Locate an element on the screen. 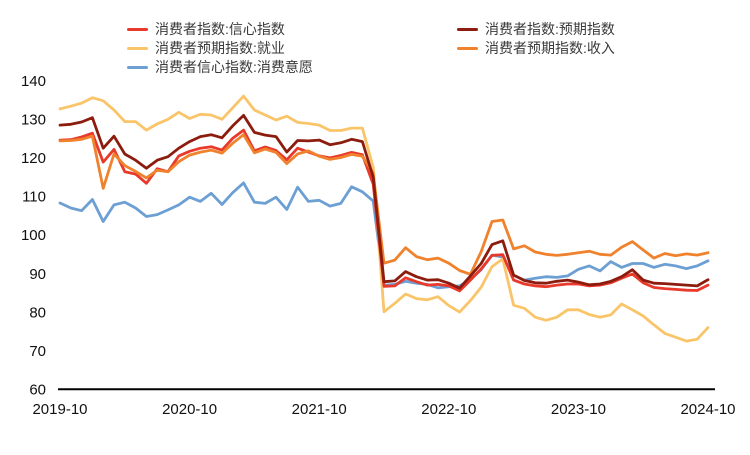  y-tick-label: 100 is located at coordinates (33, 235).